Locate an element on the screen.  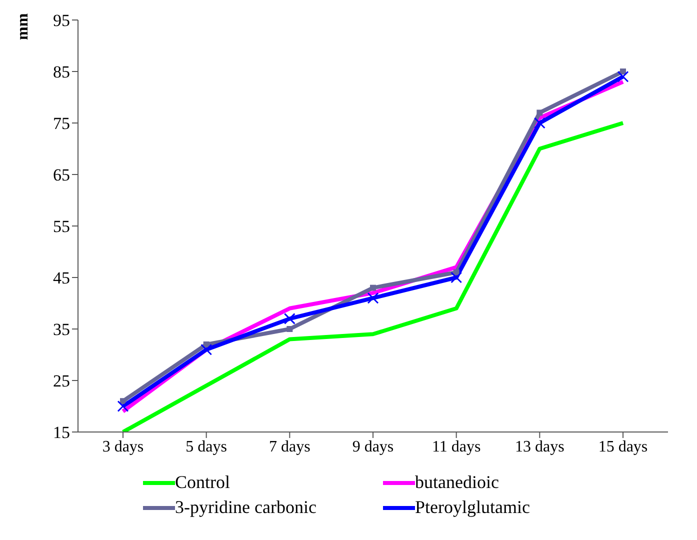
y-tick-label: 35 is located at coordinates (61, 330).